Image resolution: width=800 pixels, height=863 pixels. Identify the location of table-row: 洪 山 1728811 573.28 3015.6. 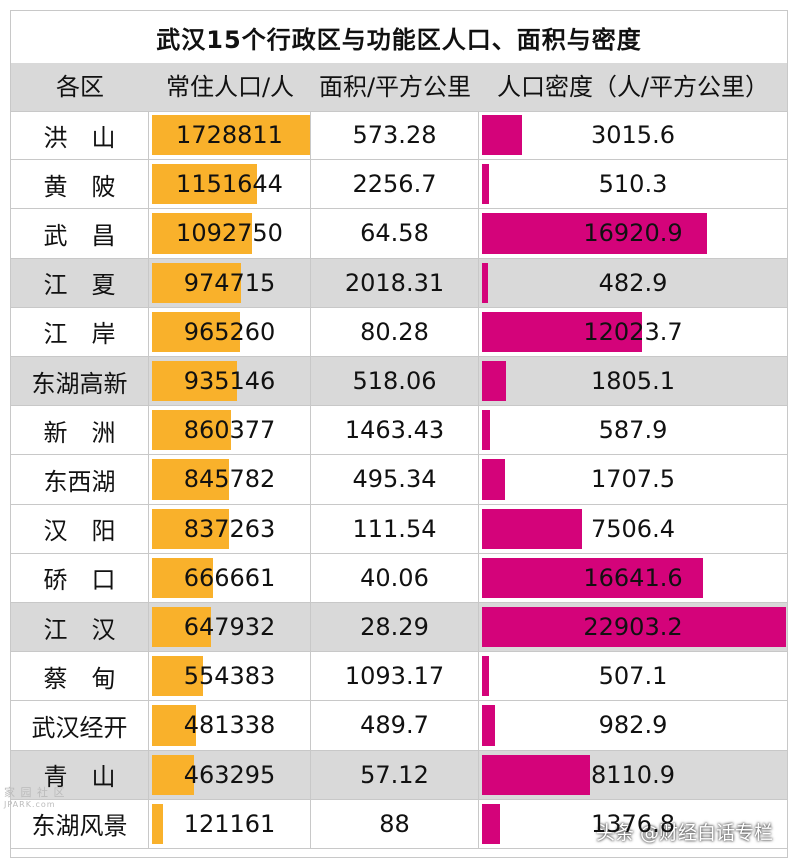
(399, 136).